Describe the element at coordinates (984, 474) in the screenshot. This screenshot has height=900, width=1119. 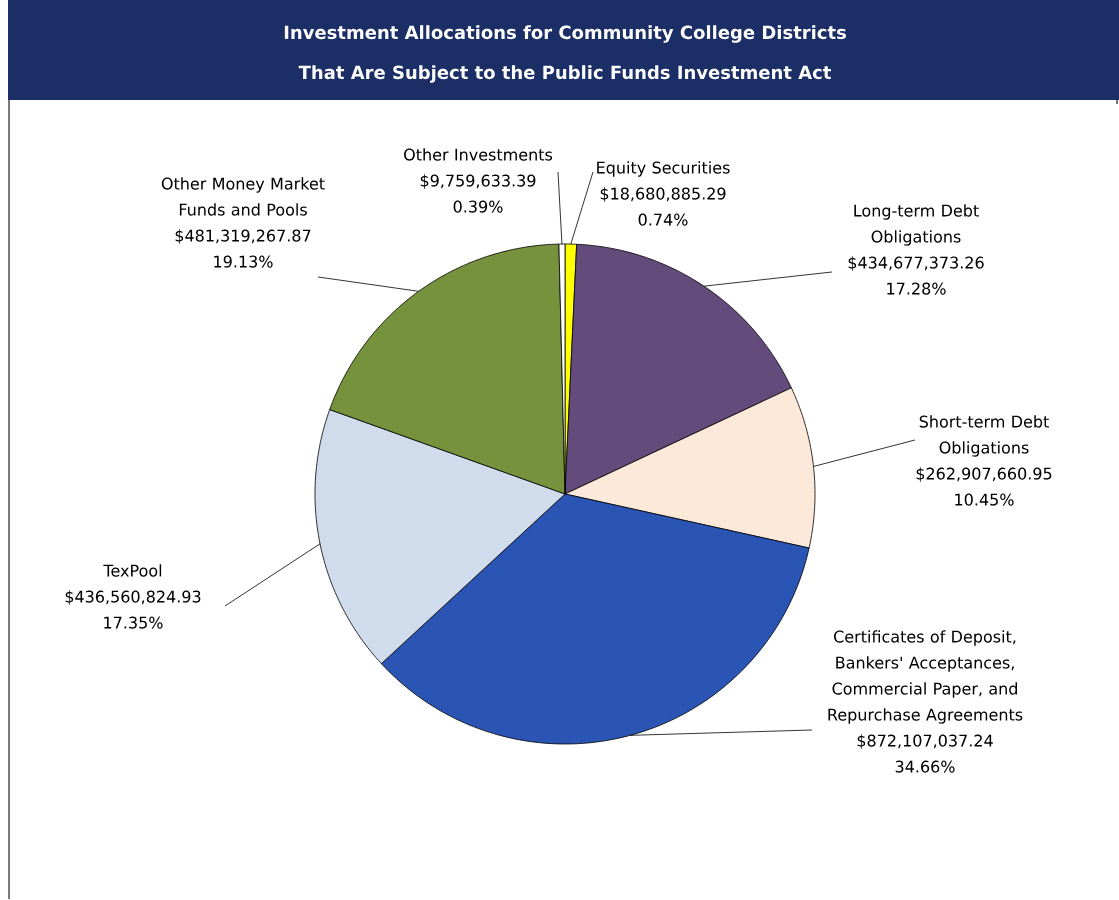
I see `data-label: $262,907,660.95` at that location.